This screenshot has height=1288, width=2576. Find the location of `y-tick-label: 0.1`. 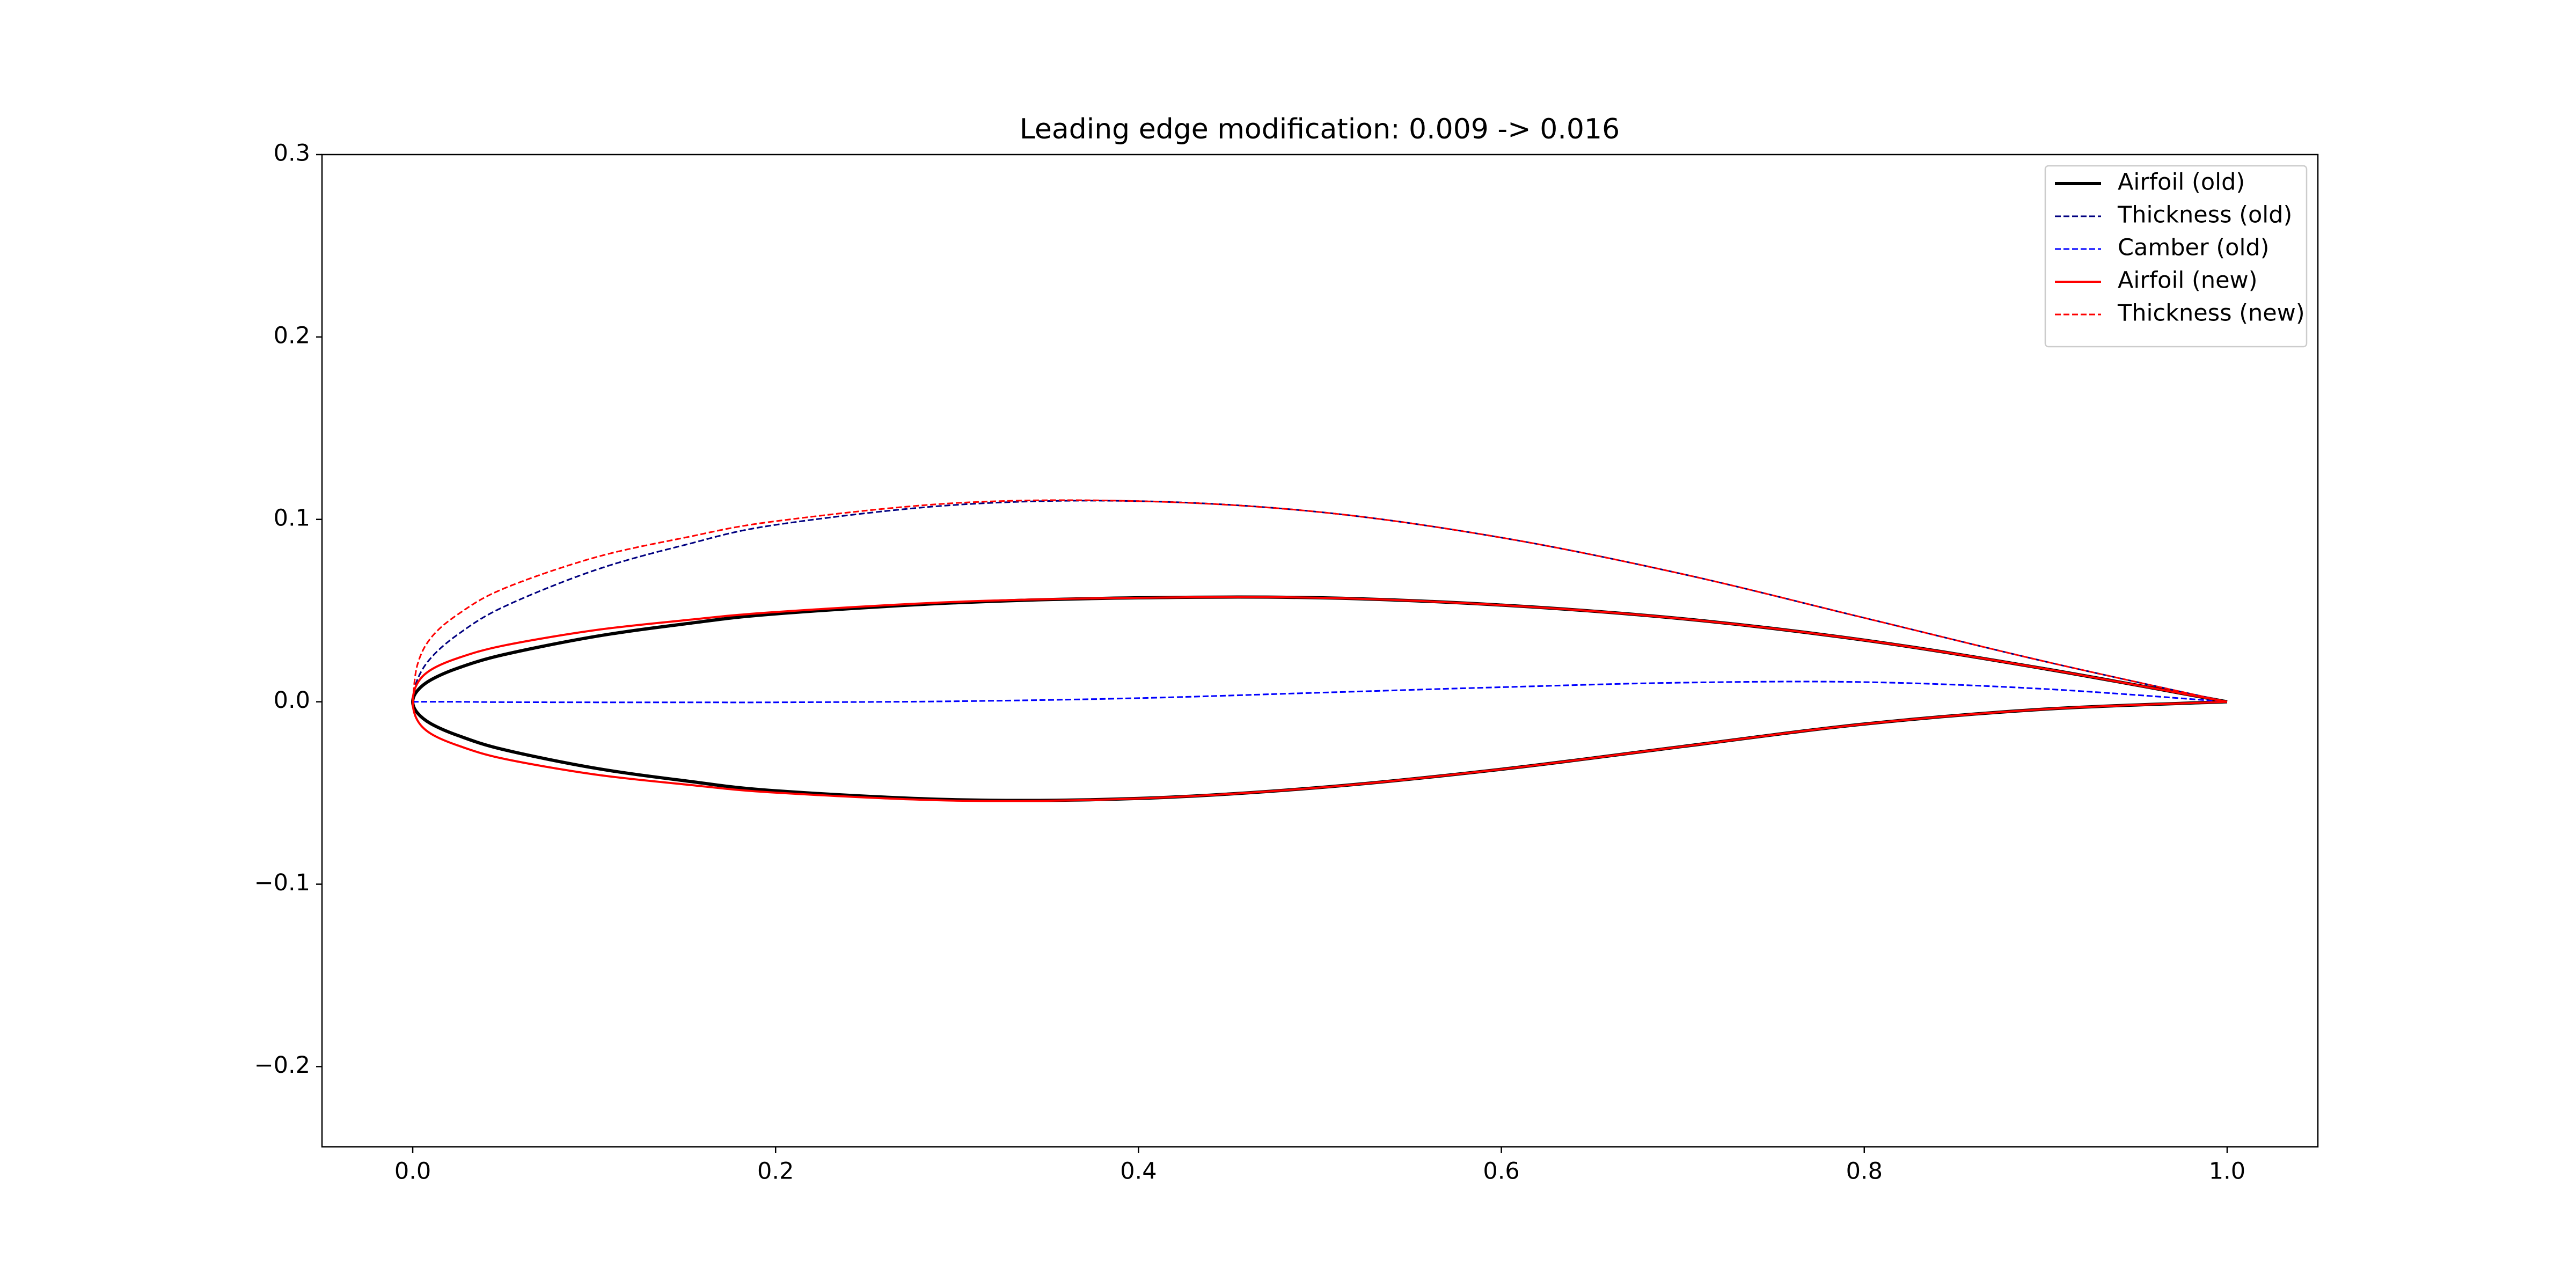

y-tick-label: 0.1 is located at coordinates (292, 517).